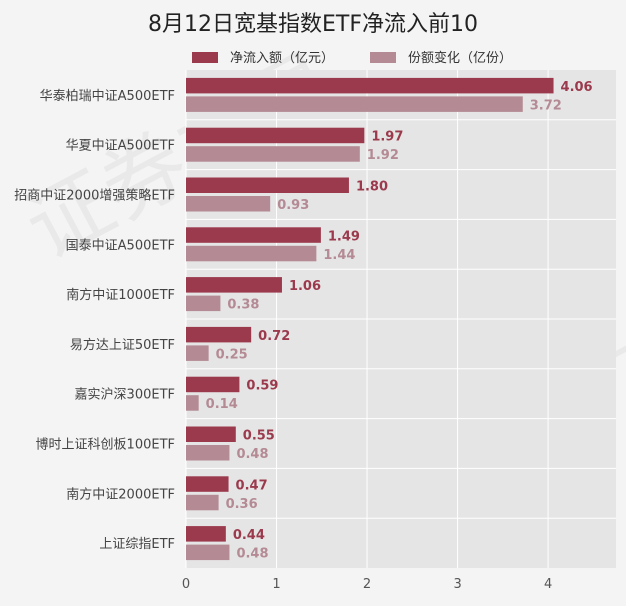 This screenshot has width=626, height=606. Describe the element at coordinates (120, 146) in the screenshot. I see `category-label: 华夏中证A500ETF` at that location.